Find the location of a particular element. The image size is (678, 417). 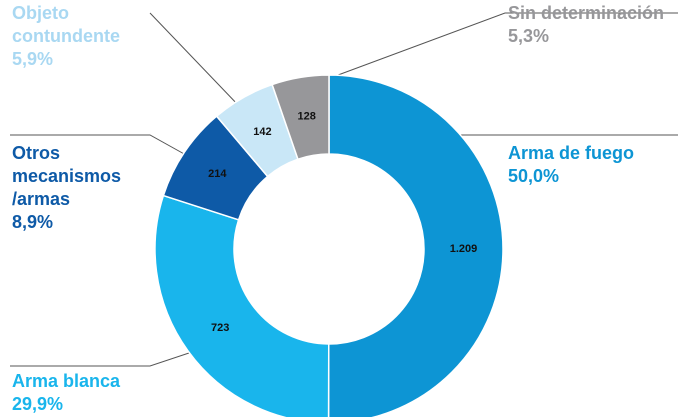

data-label: 128 is located at coordinates (307, 116).